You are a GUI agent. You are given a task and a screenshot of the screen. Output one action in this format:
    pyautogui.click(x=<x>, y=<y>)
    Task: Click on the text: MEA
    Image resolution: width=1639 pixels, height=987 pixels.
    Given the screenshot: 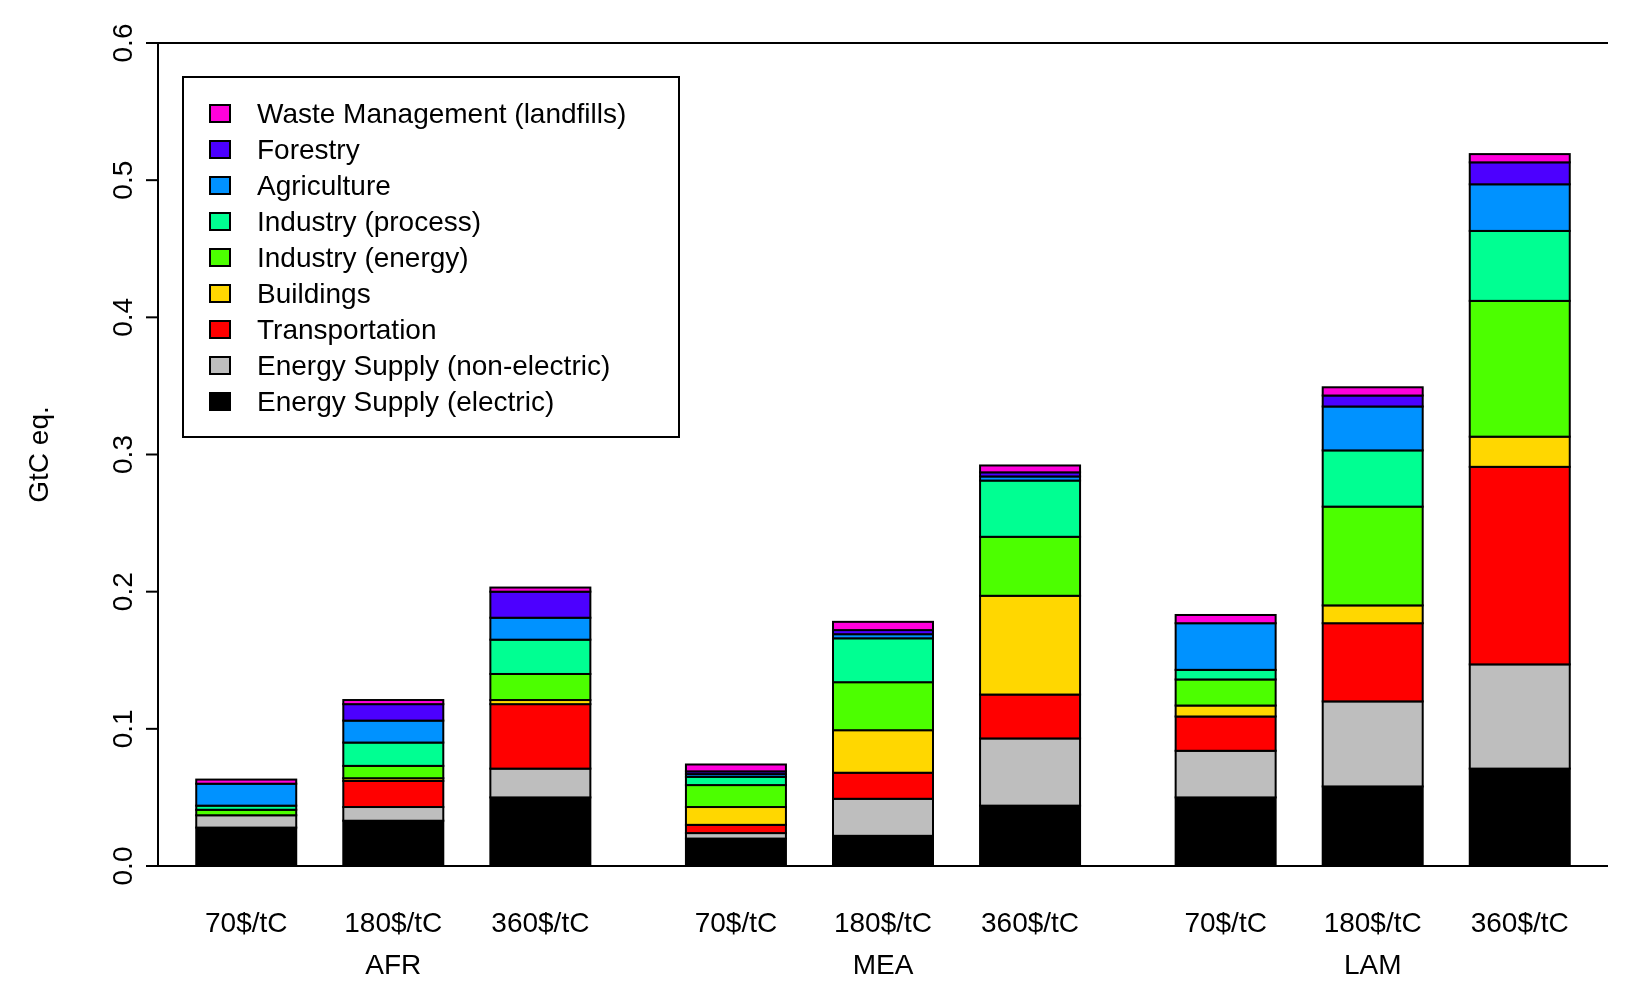 What is the action you would take?
    pyautogui.click(x=883, y=964)
    